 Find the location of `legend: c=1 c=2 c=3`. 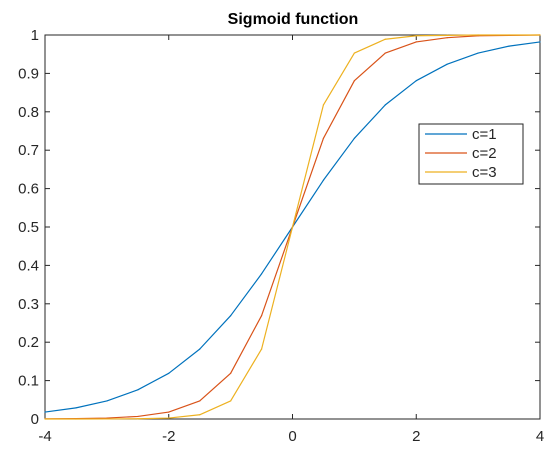

legend: c=1 c=2 c=3 is located at coordinates (471, 154).